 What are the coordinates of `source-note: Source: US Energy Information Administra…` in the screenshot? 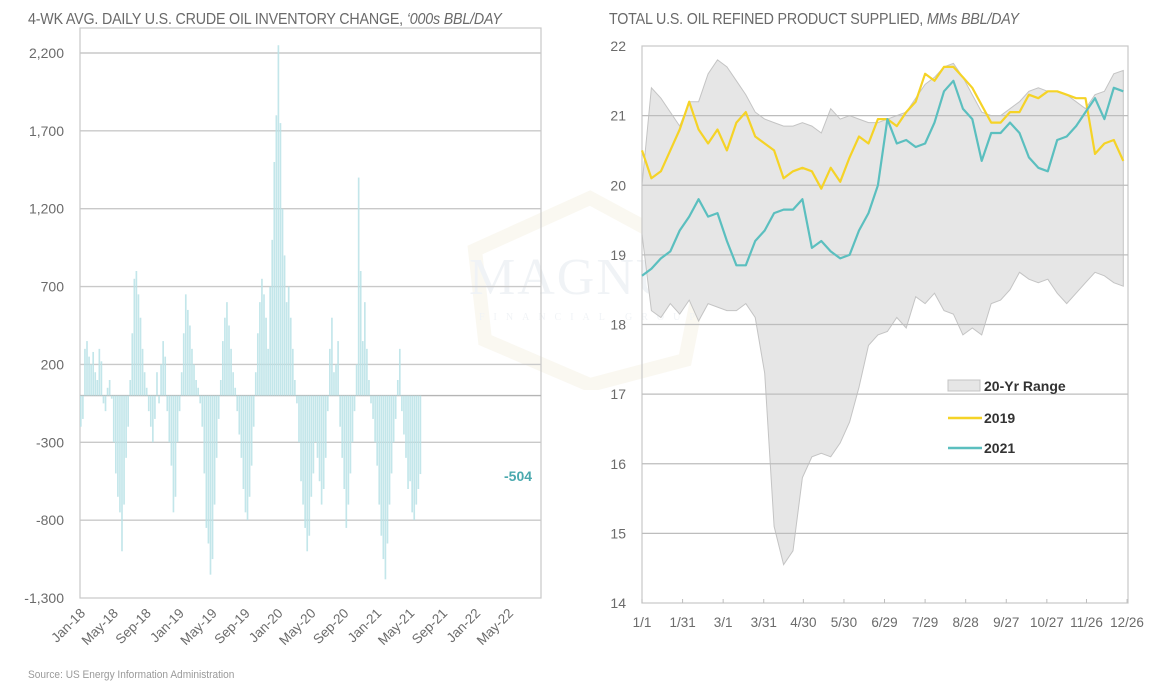 It's located at (131, 675).